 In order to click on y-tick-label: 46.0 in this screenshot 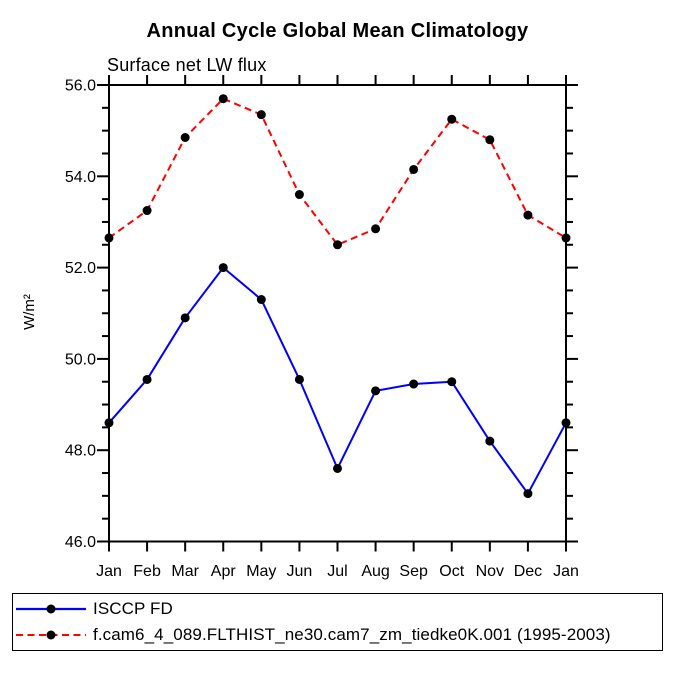, I will do `click(80, 542)`.